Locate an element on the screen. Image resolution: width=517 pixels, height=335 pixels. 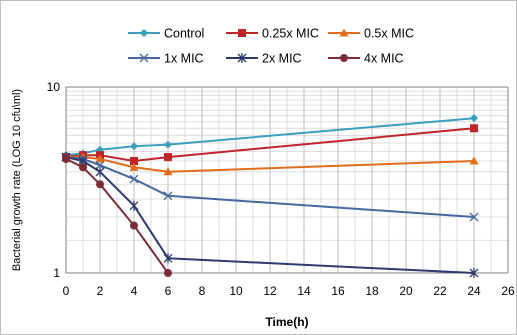
y-axis-title: Bacterial growth rate (LOG 10 cfu\ml) is located at coordinates (17, 180).